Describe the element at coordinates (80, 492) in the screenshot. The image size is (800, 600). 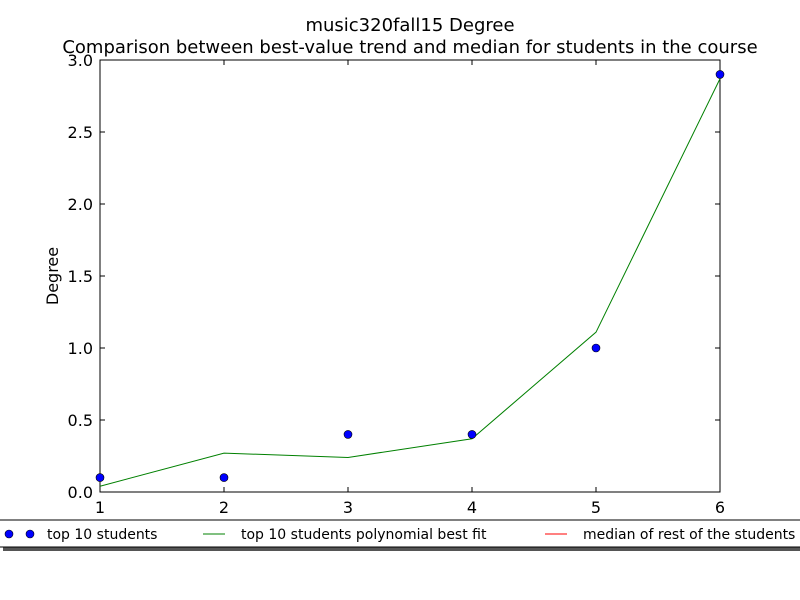
I see `y-tick-label: 0.0` at that location.